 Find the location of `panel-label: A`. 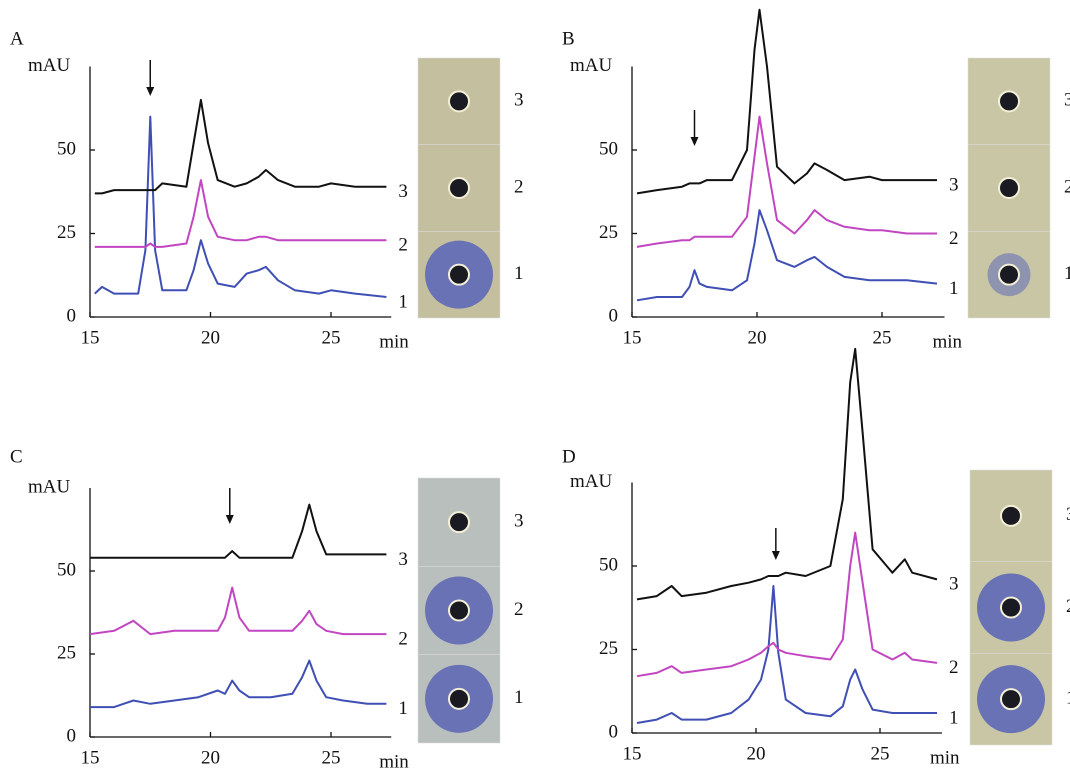

panel-label: A is located at coordinates (17, 38).